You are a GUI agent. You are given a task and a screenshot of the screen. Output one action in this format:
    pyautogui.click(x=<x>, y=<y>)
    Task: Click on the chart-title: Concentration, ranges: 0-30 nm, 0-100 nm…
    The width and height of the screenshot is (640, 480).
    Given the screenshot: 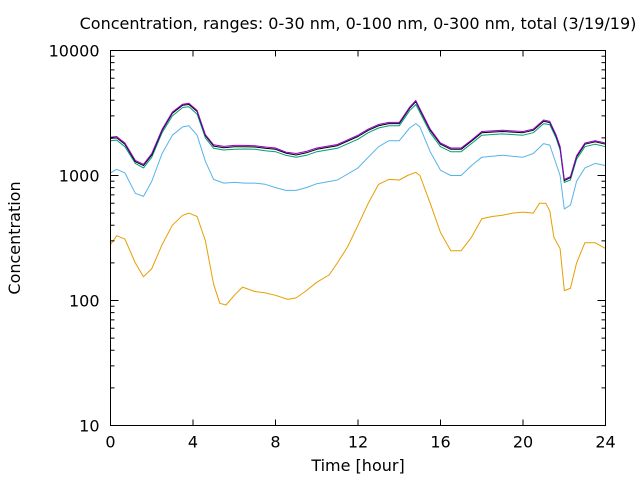 What is the action you would take?
    pyautogui.click(x=358, y=23)
    